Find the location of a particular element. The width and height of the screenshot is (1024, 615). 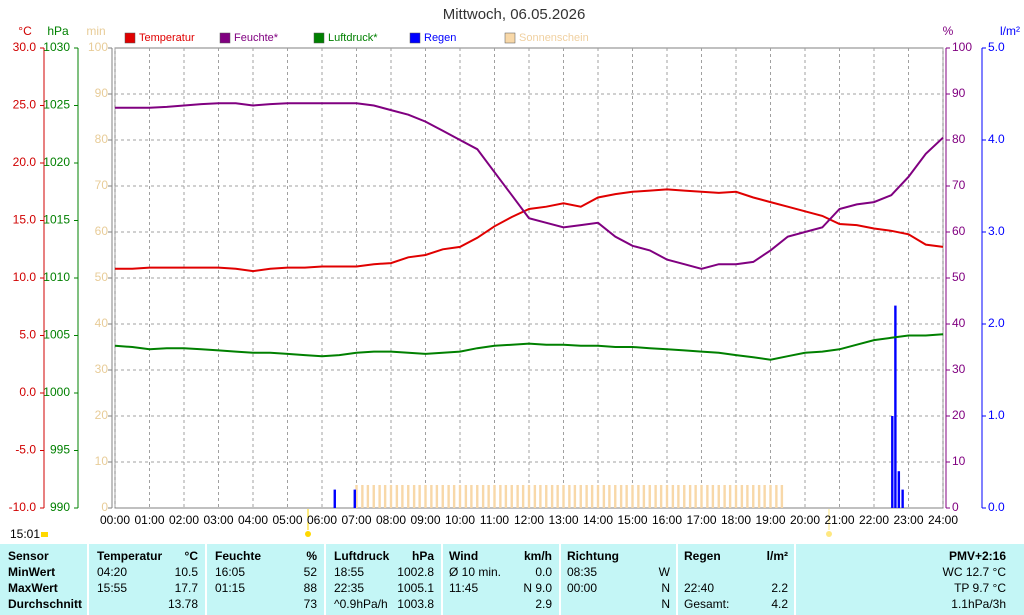

y-tick-label: 30 is located at coordinates (959, 369).